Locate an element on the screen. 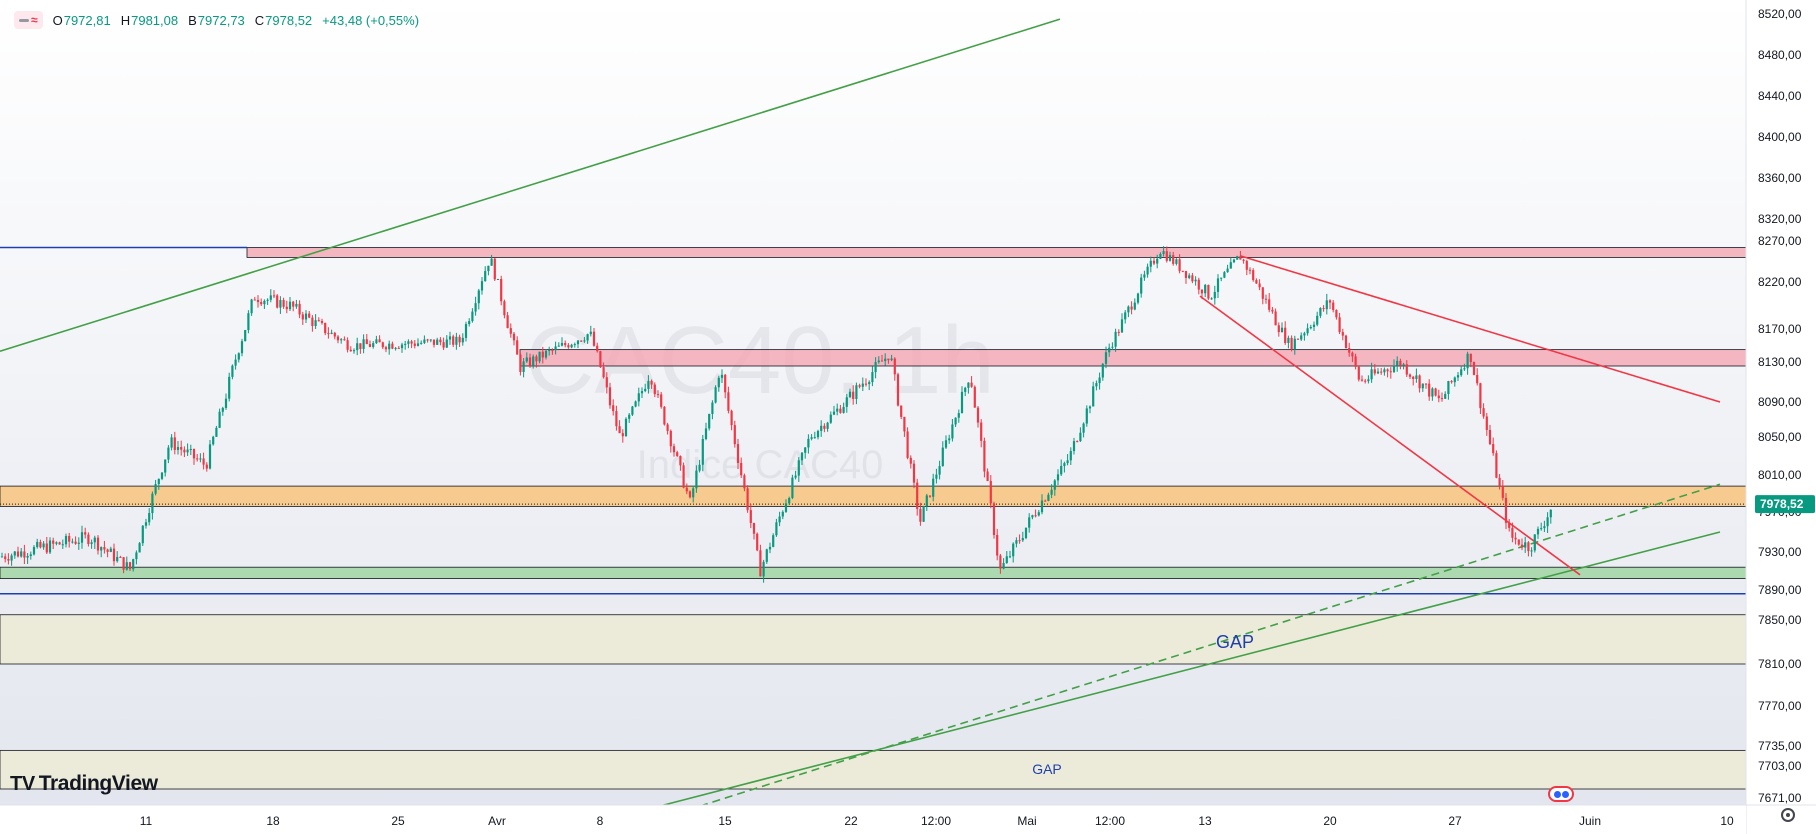 Image resolution: width=1816 pixels, height=834 pixels. gear-icon is located at coordinates (1788, 815).